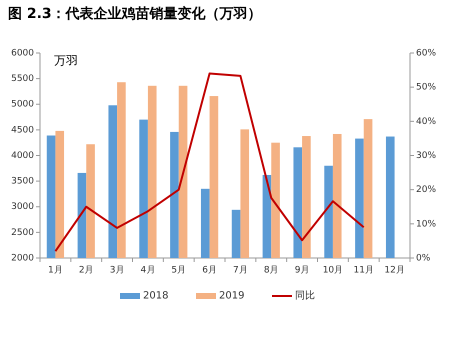 The height and width of the screenshot is (348, 462). What do you see at coordinates (426, 224) in the screenshot?
I see `y2-tick-label: 10%` at bounding box center [426, 224].